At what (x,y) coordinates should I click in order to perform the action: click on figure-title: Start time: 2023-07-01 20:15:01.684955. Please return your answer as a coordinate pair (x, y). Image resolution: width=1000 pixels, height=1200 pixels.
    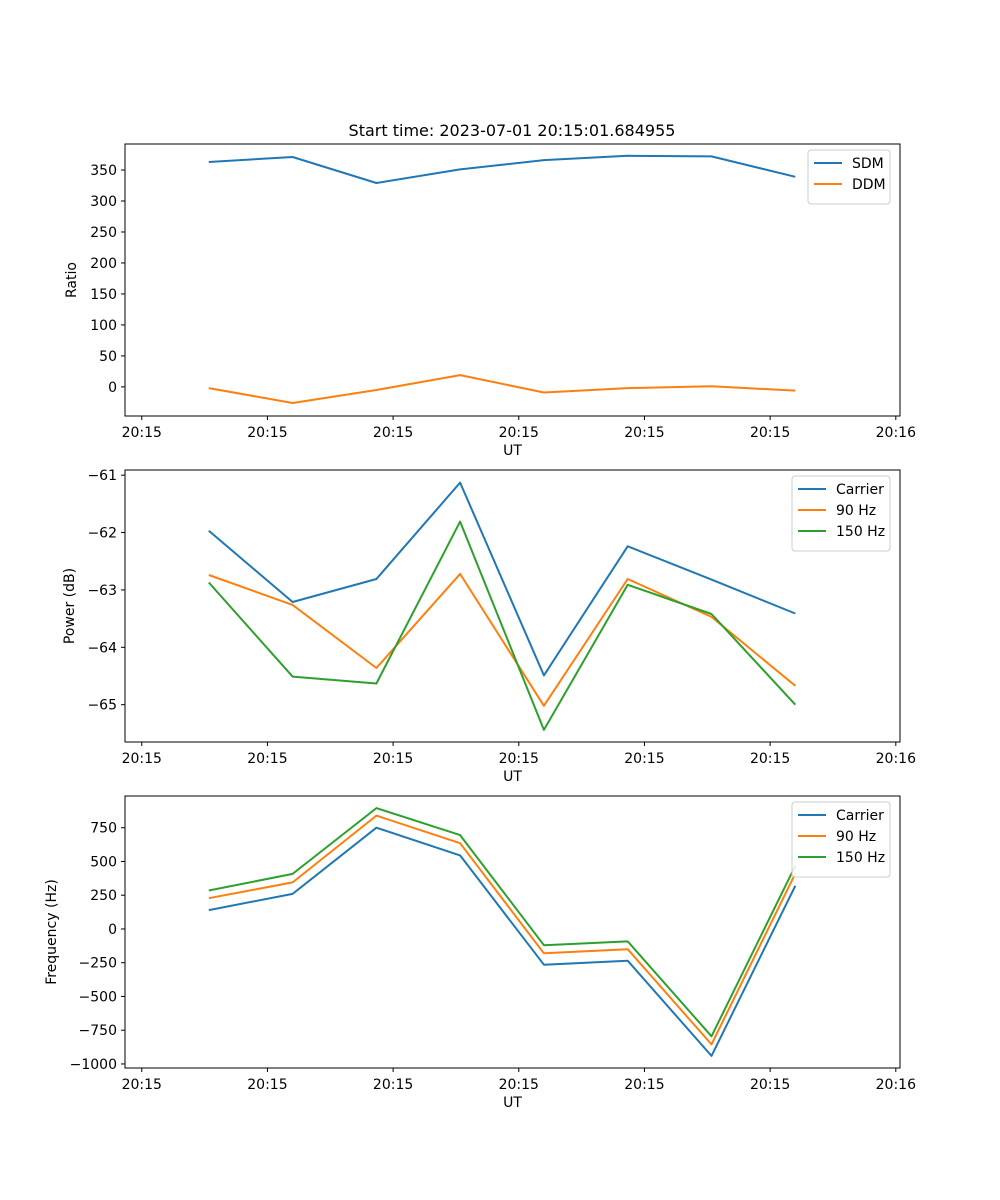
    Looking at the image, I should click on (512, 130).